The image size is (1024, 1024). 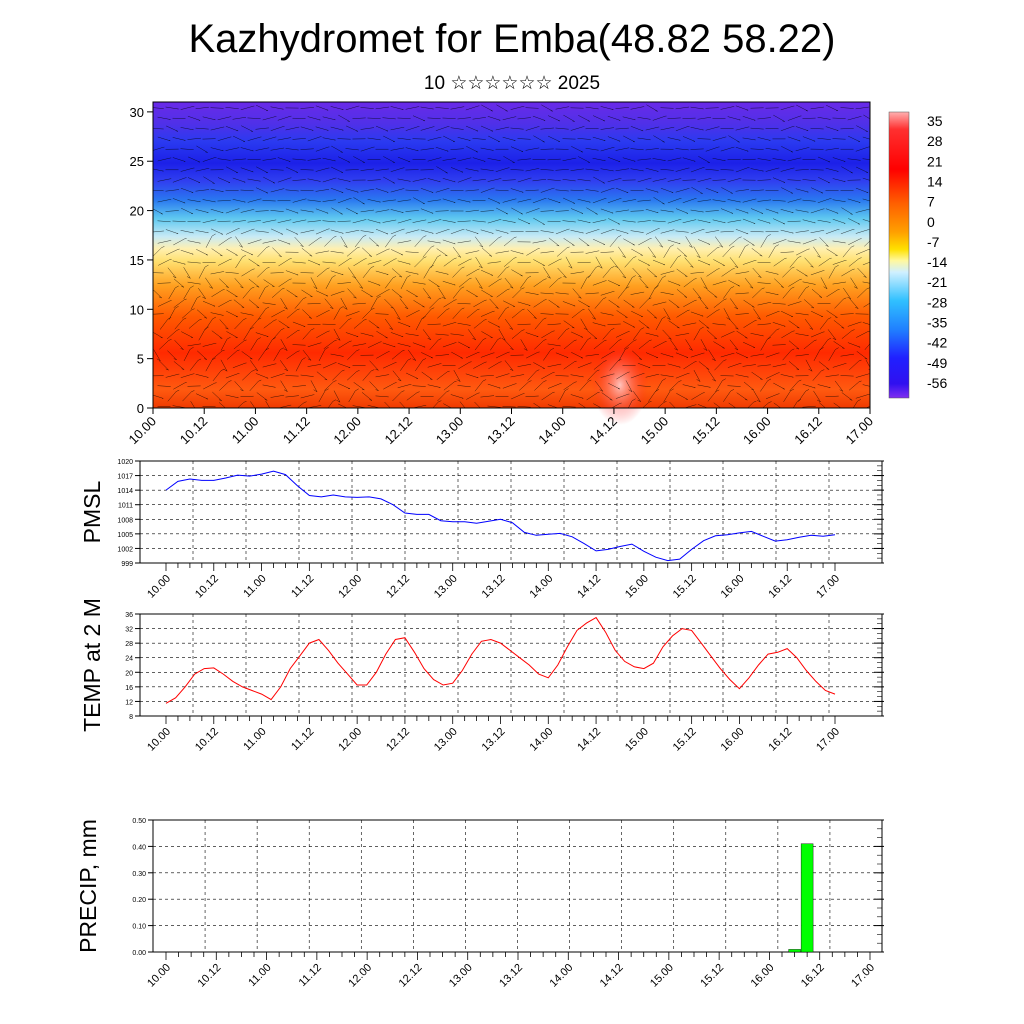 What do you see at coordinates (131, 717) in the screenshot?
I see `temp-y-tick-label: 8` at bounding box center [131, 717].